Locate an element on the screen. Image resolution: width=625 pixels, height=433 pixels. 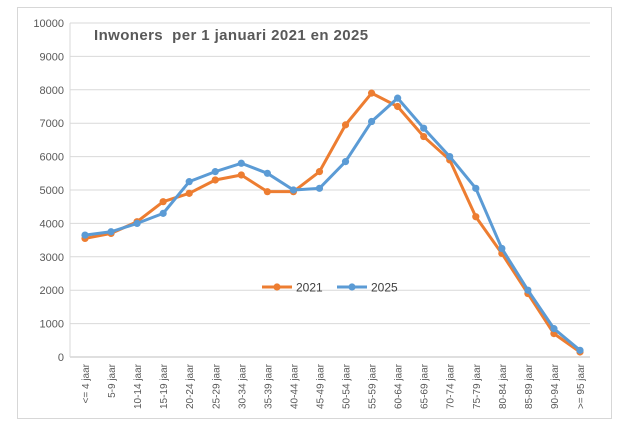
x-tick-label: 35-39 jaar is located at coordinates (268, 386).